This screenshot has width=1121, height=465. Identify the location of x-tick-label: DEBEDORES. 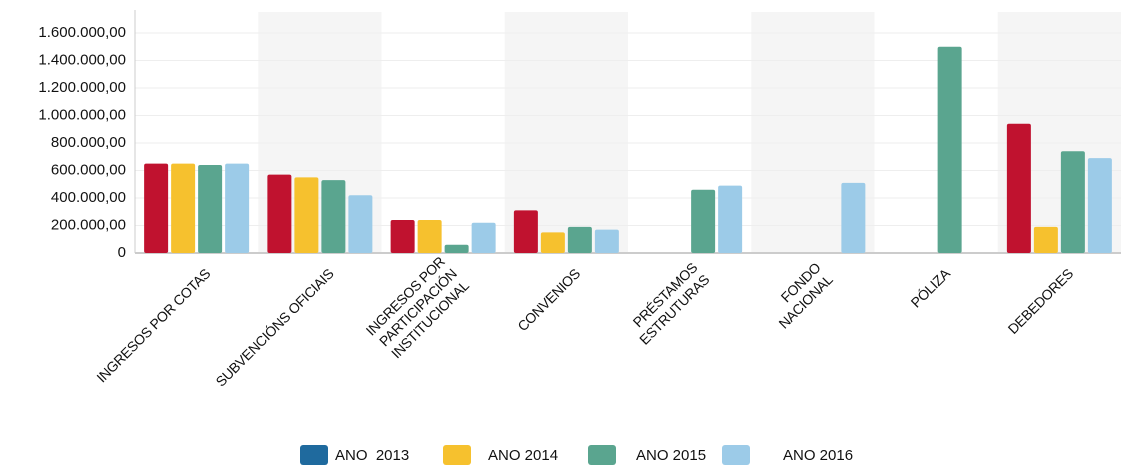
(1041, 301).